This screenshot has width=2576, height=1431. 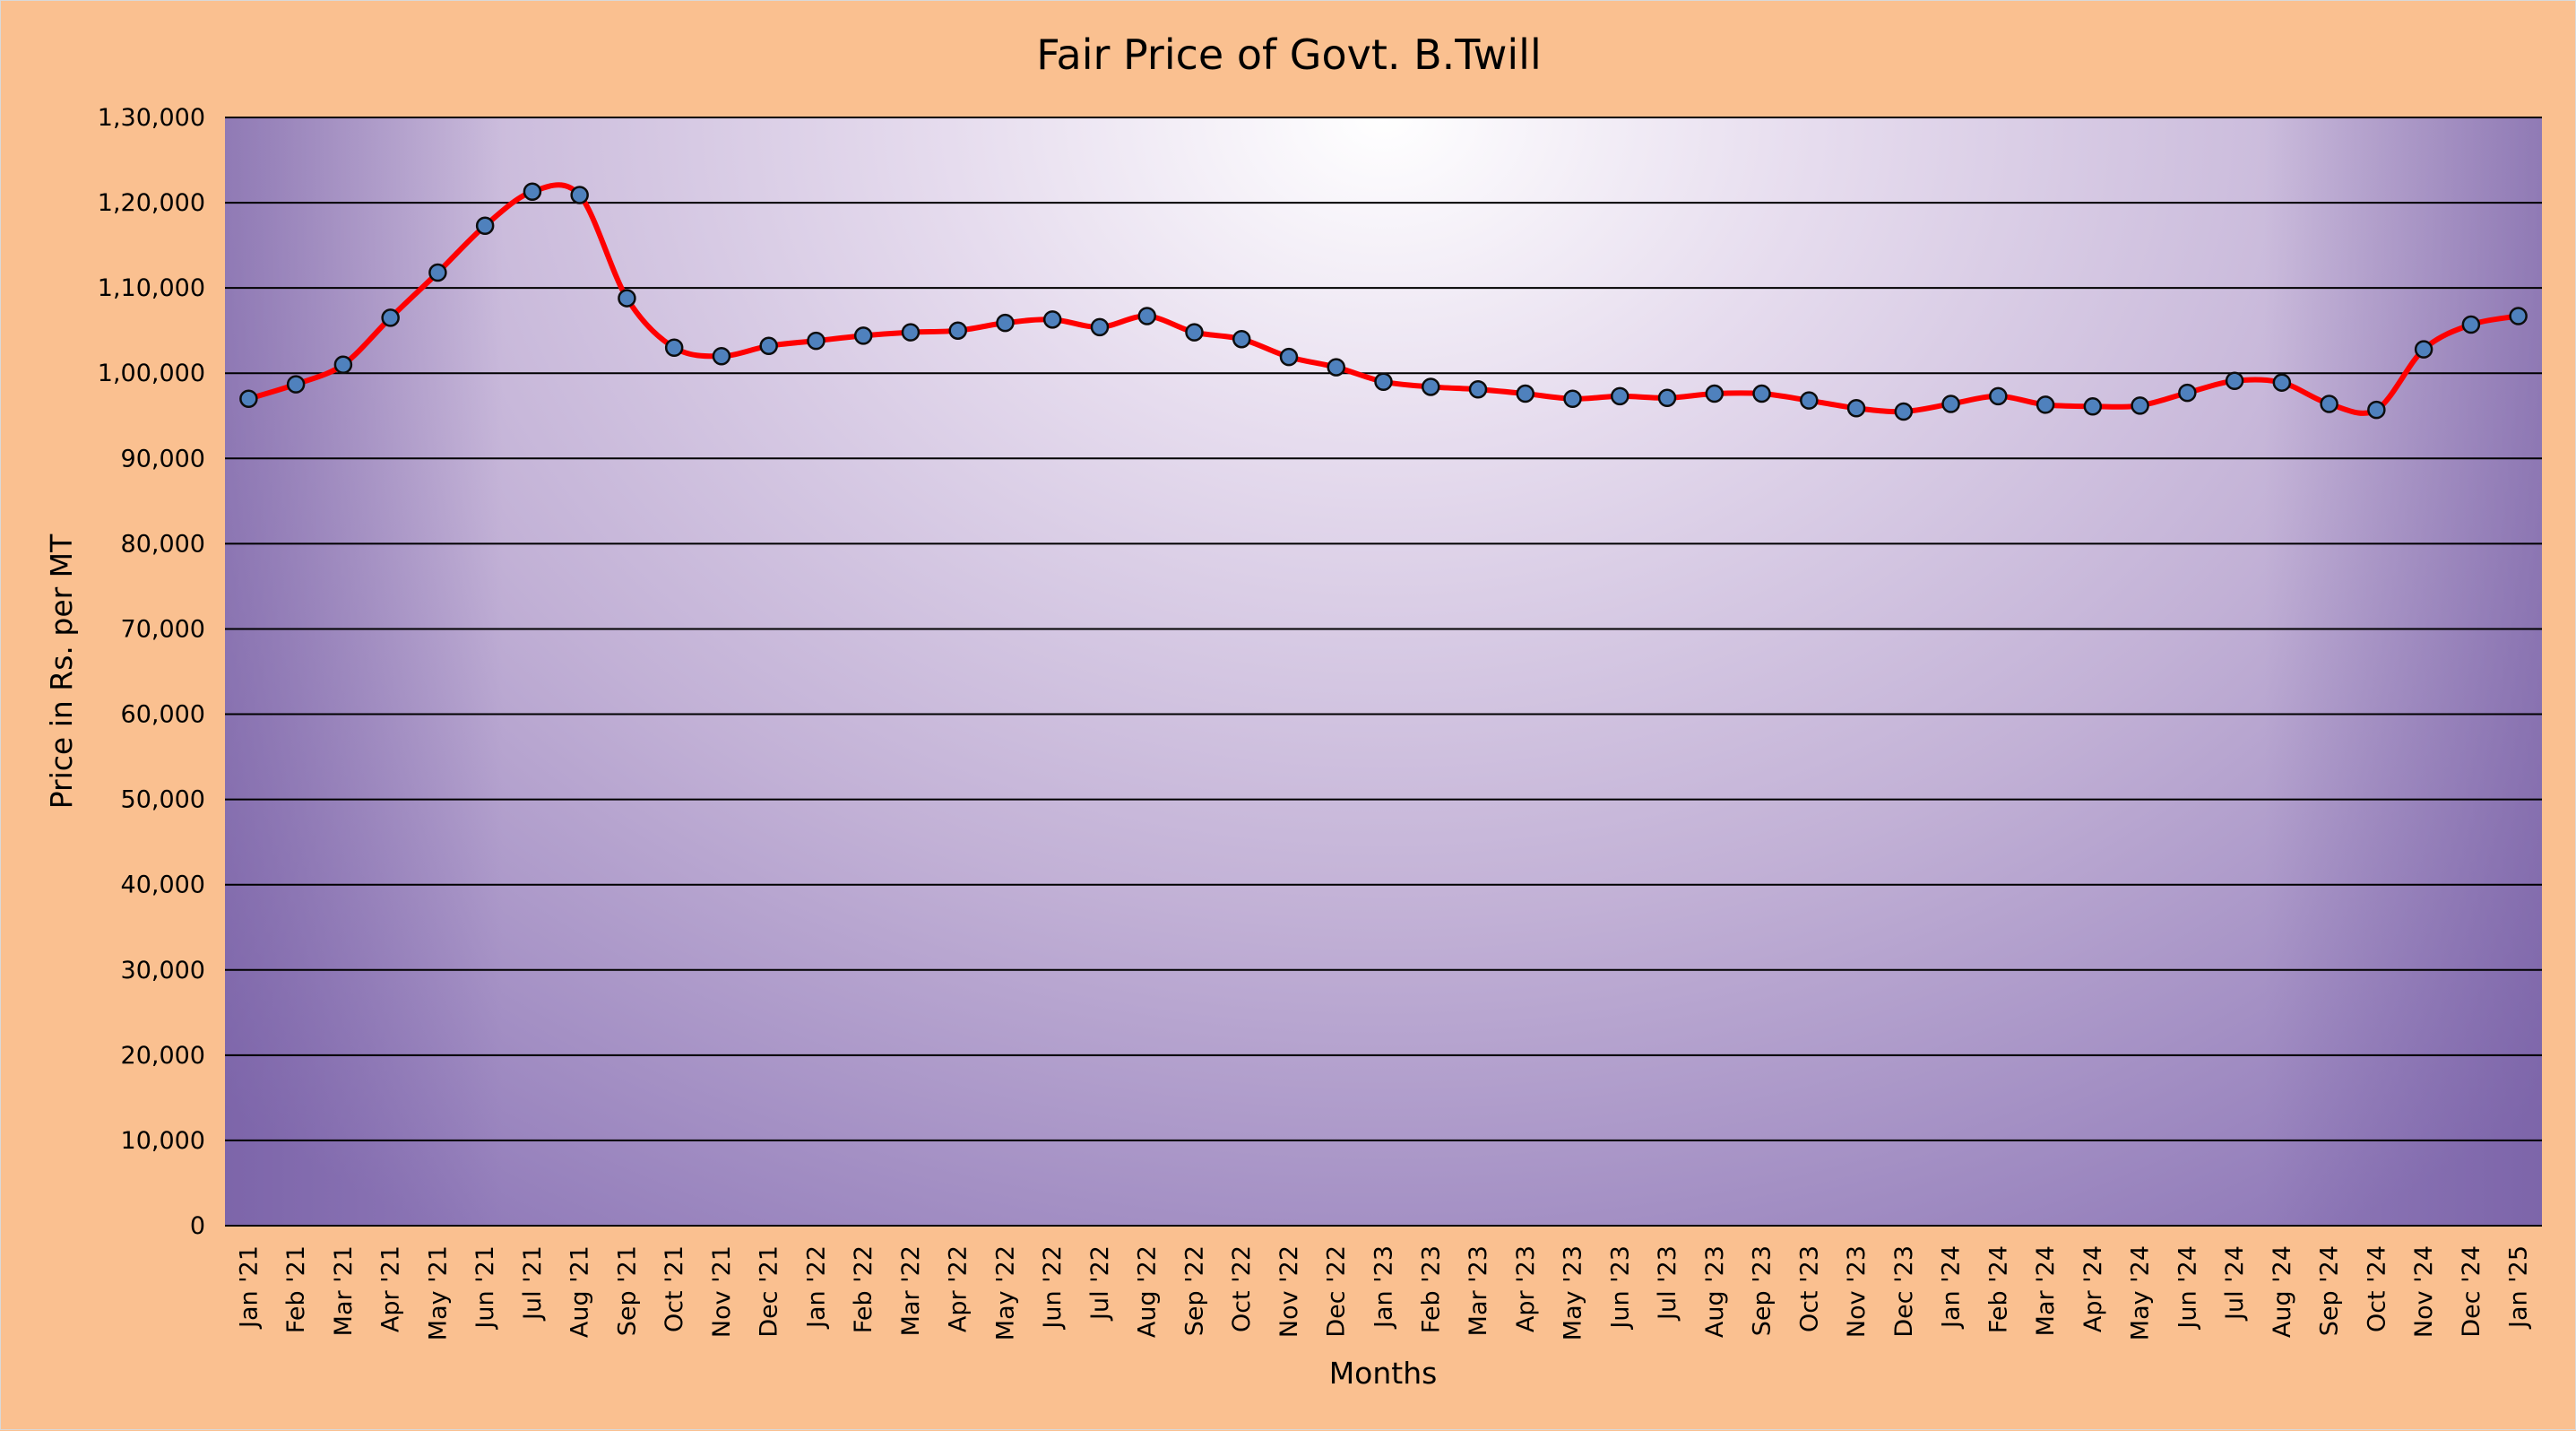 I want to click on x-tick-label: Oct '23, so click(x=1809, y=1288).